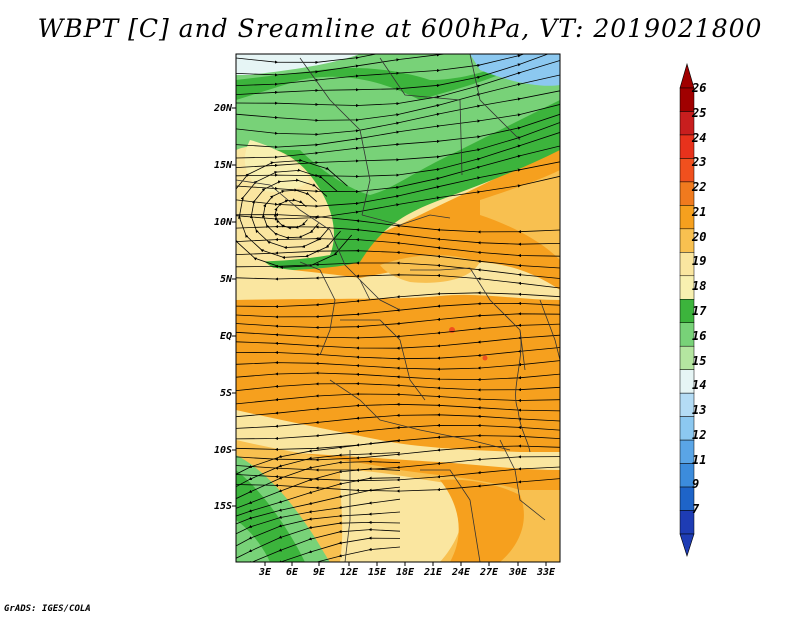  I want to click on colorbar-label: 12, so click(699, 434).